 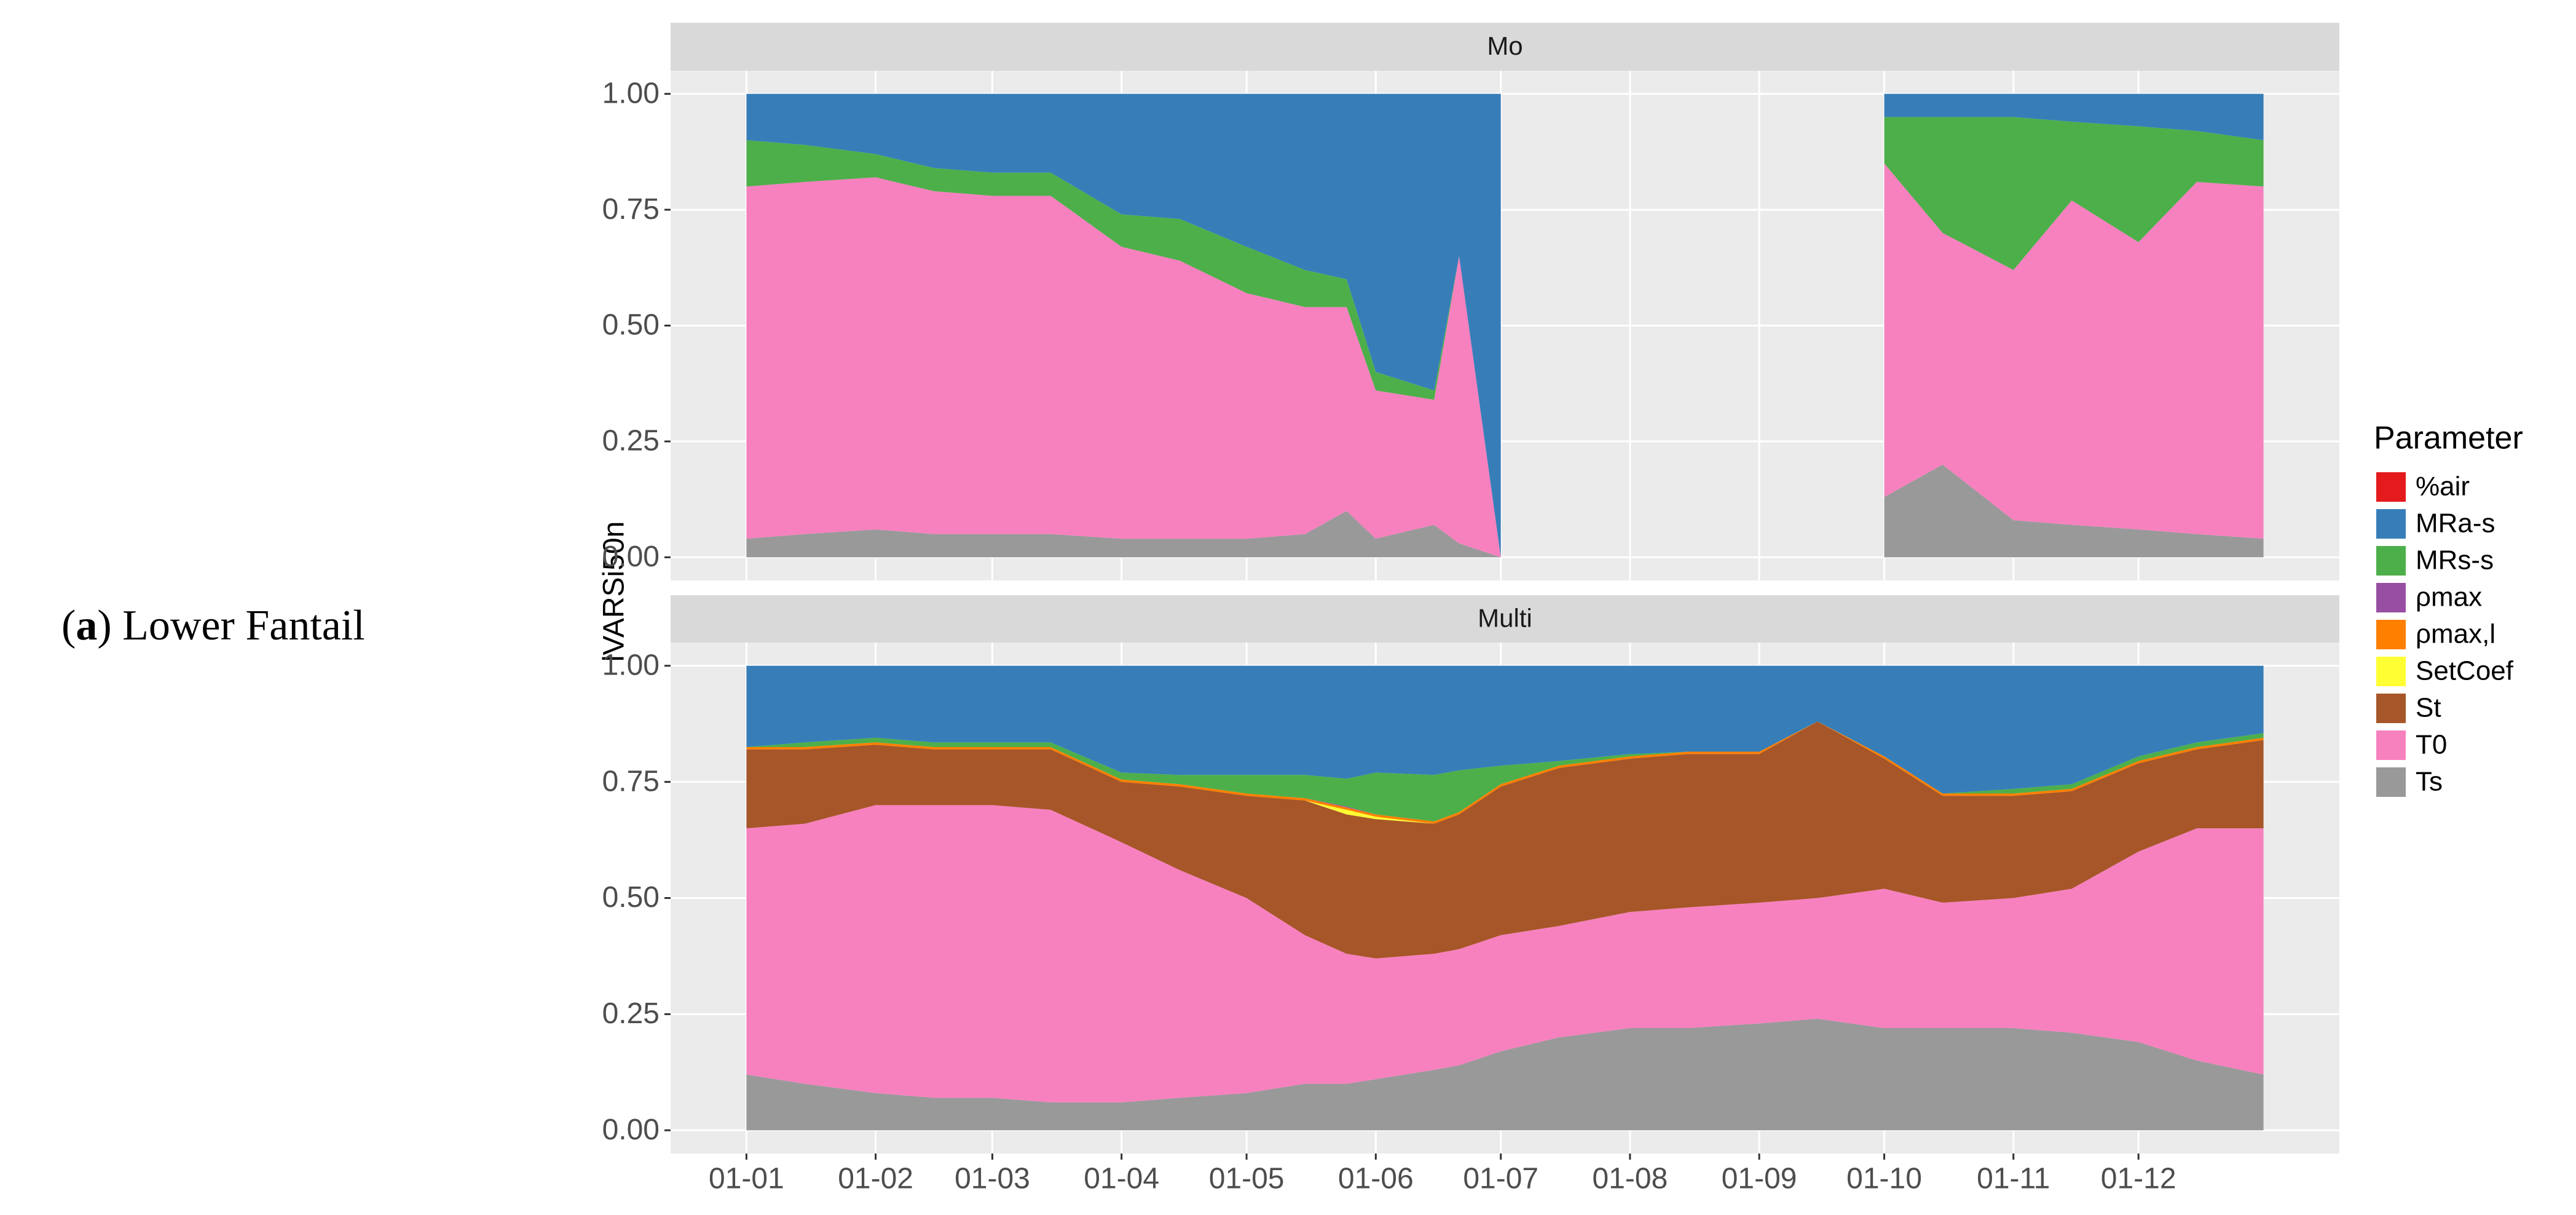 What do you see at coordinates (1376, 1179) in the screenshot?
I see `x-tick-label: 01-06` at bounding box center [1376, 1179].